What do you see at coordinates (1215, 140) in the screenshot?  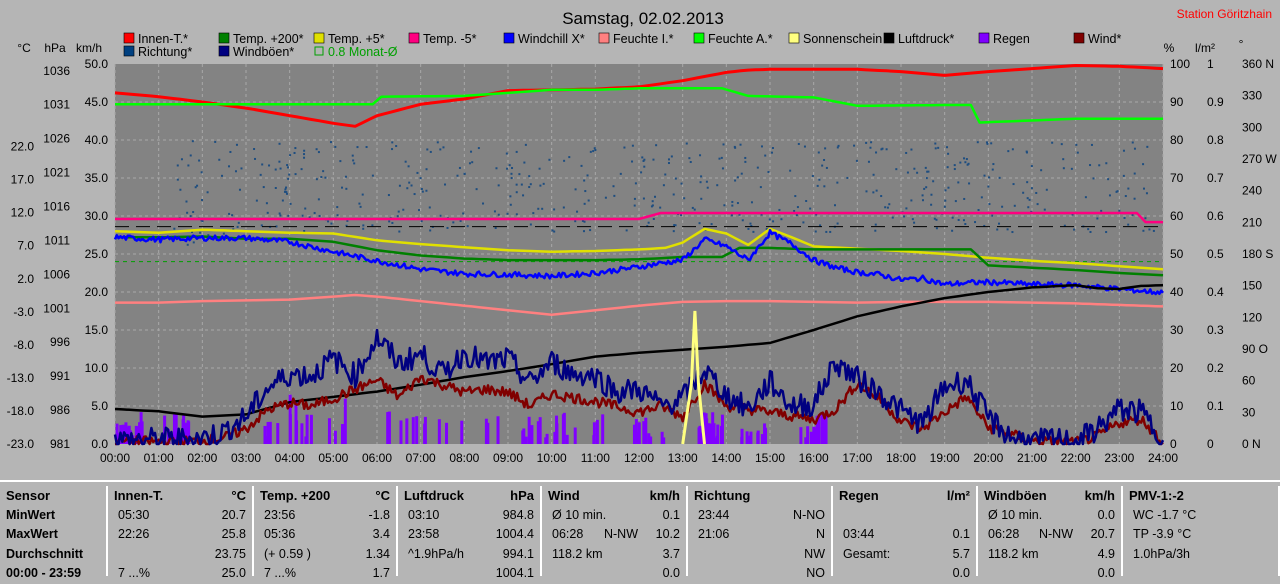 I see `tick-rain: 0.8` at bounding box center [1215, 140].